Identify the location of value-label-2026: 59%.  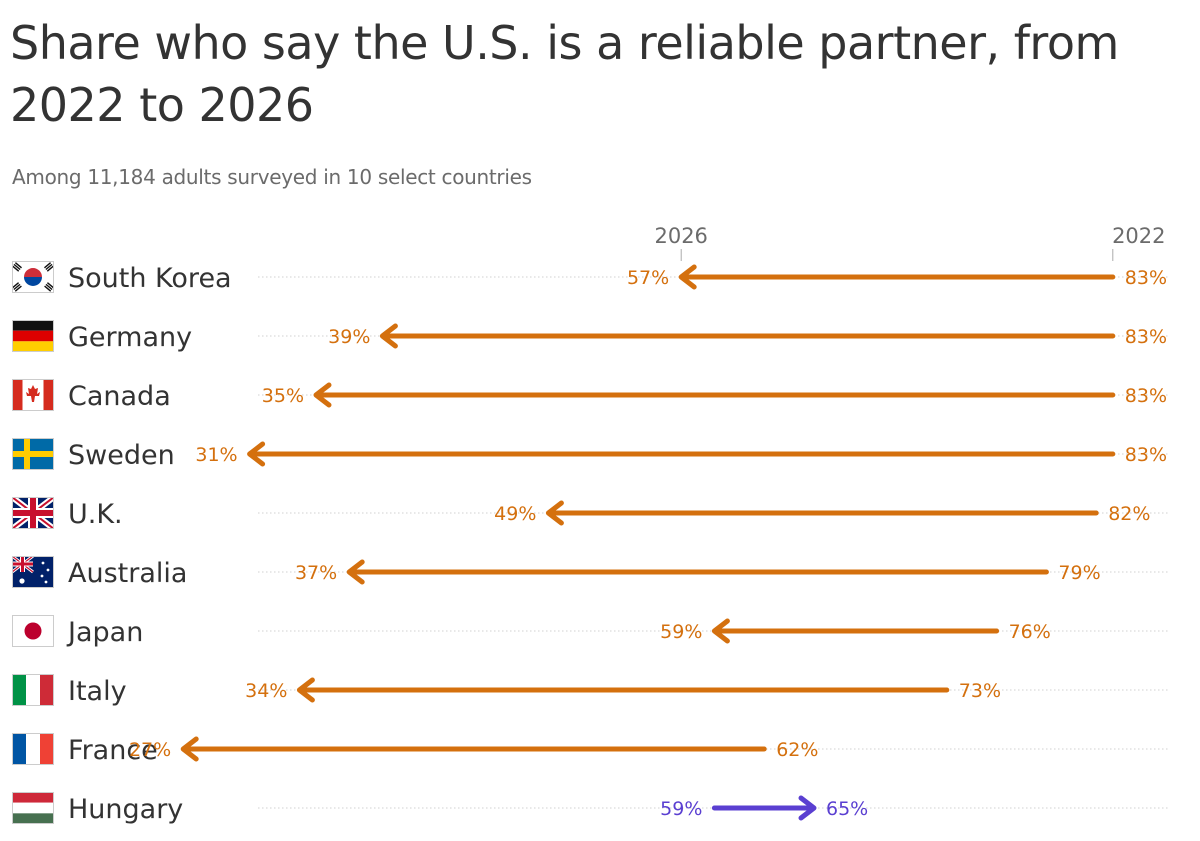
(681, 632).